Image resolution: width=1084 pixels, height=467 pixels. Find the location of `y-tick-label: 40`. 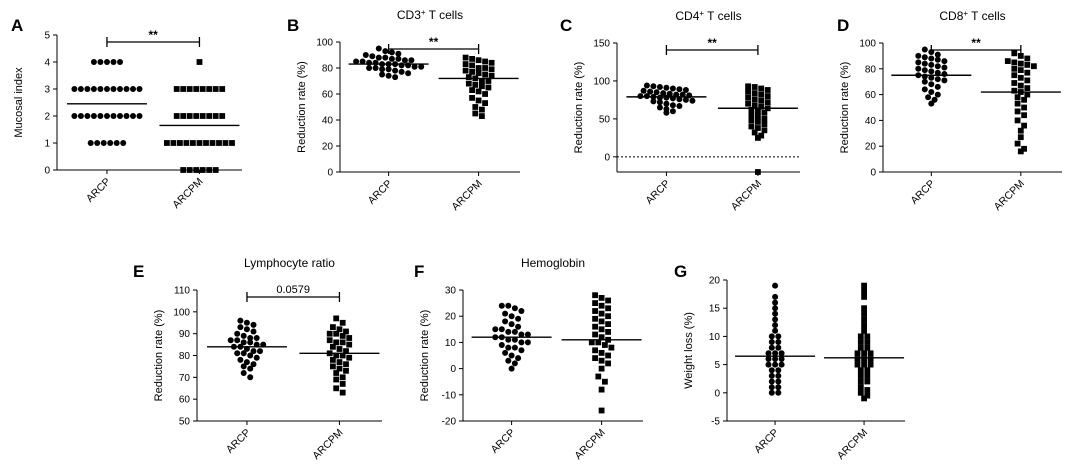

y-tick-label: 40 is located at coordinates (871, 121).